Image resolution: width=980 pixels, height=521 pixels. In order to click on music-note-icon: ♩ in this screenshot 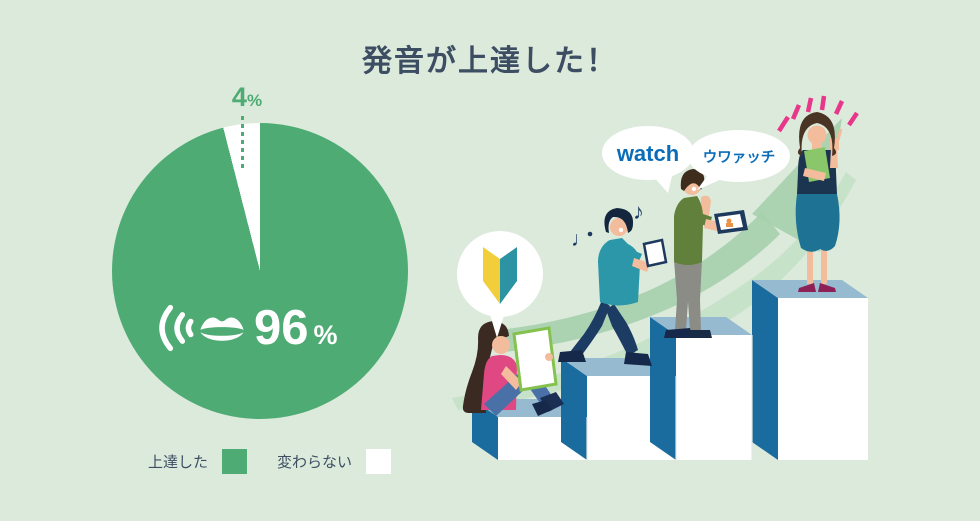, I will do `click(581, 239)`.